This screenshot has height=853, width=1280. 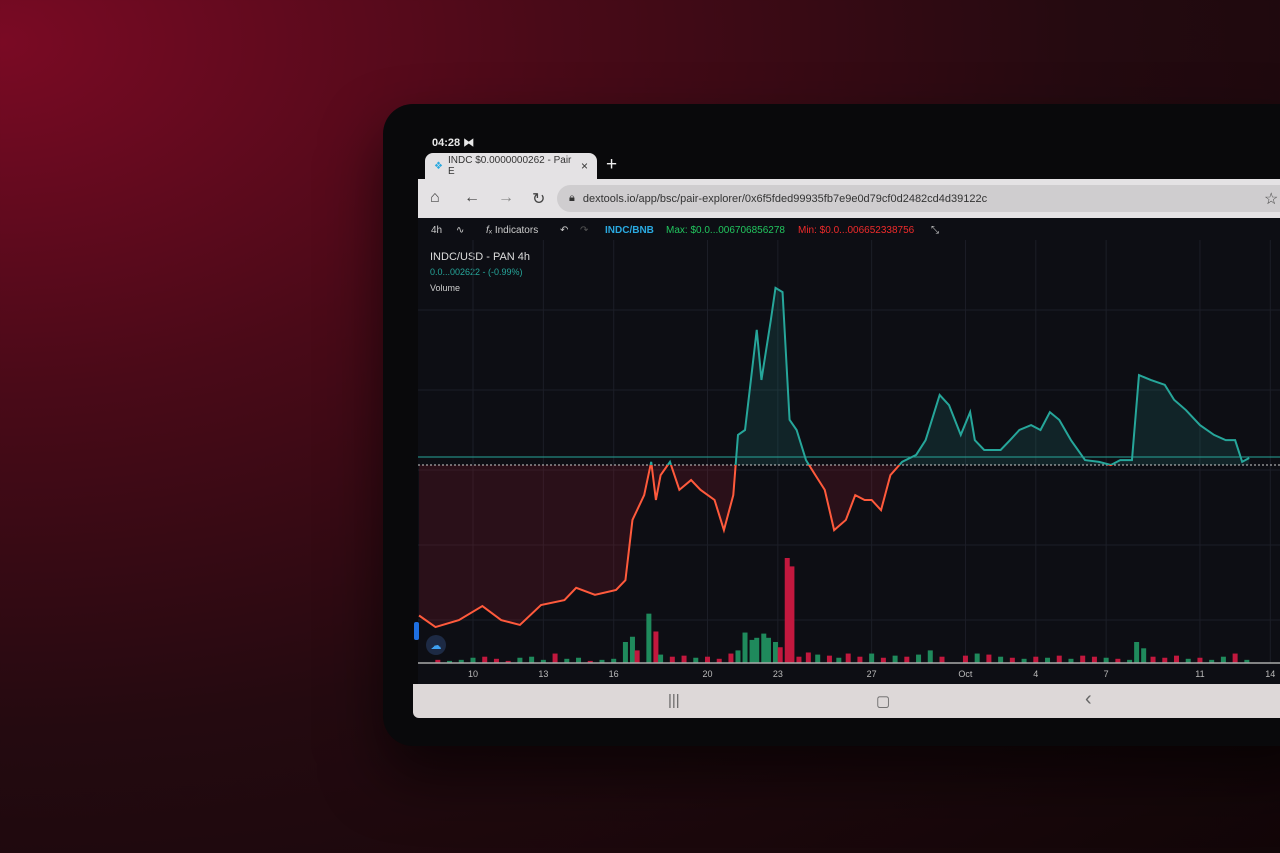 What do you see at coordinates (935, 230) in the screenshot?
I see `fullscreen-icon: ⤡` at bounding box center [935, 230].